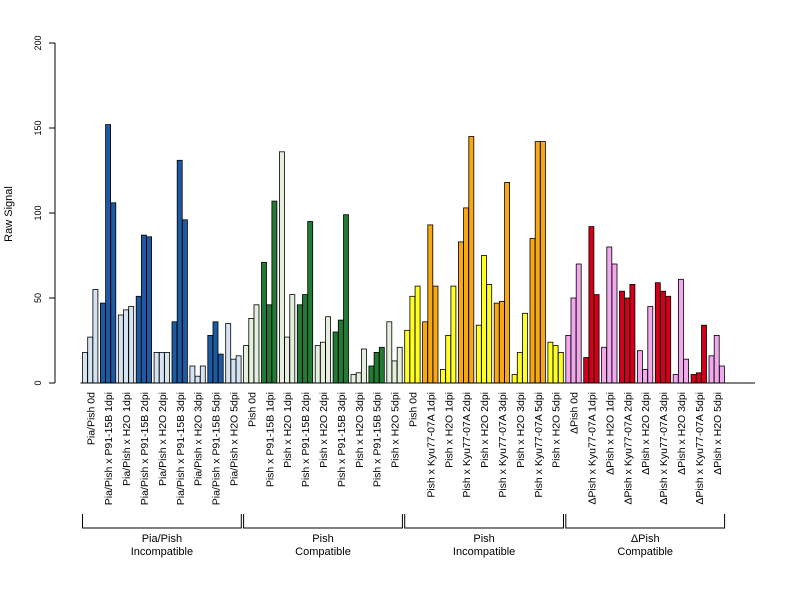  What do you see at coordinates (431, 445) in the screenshot?
I see `x-tick-label: Pish x Kyu77-07A 1dpi` at bounding box center [431, 445].